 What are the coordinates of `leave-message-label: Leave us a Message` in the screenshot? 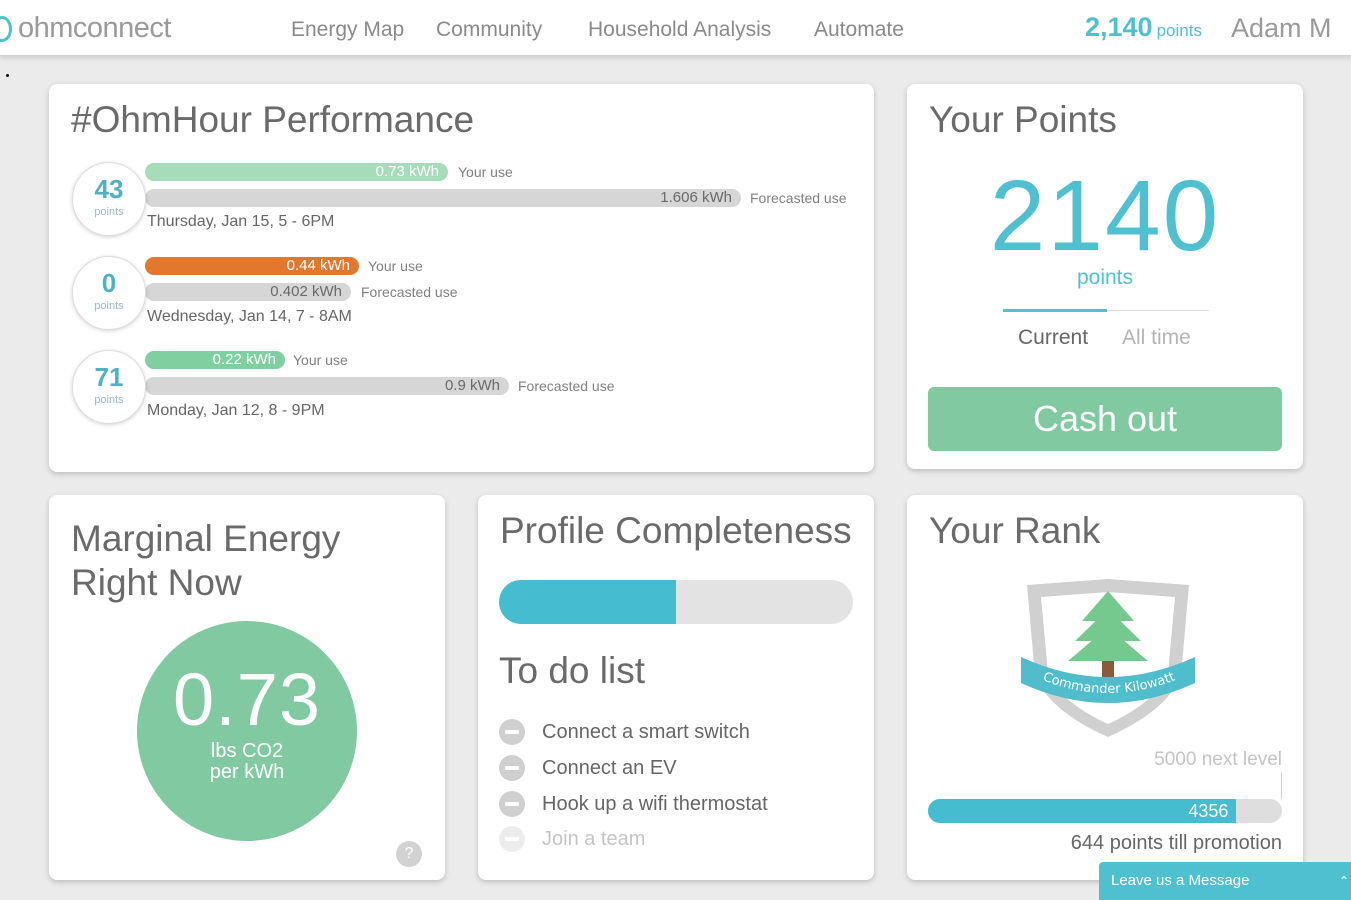 It's located at (1180, 880).